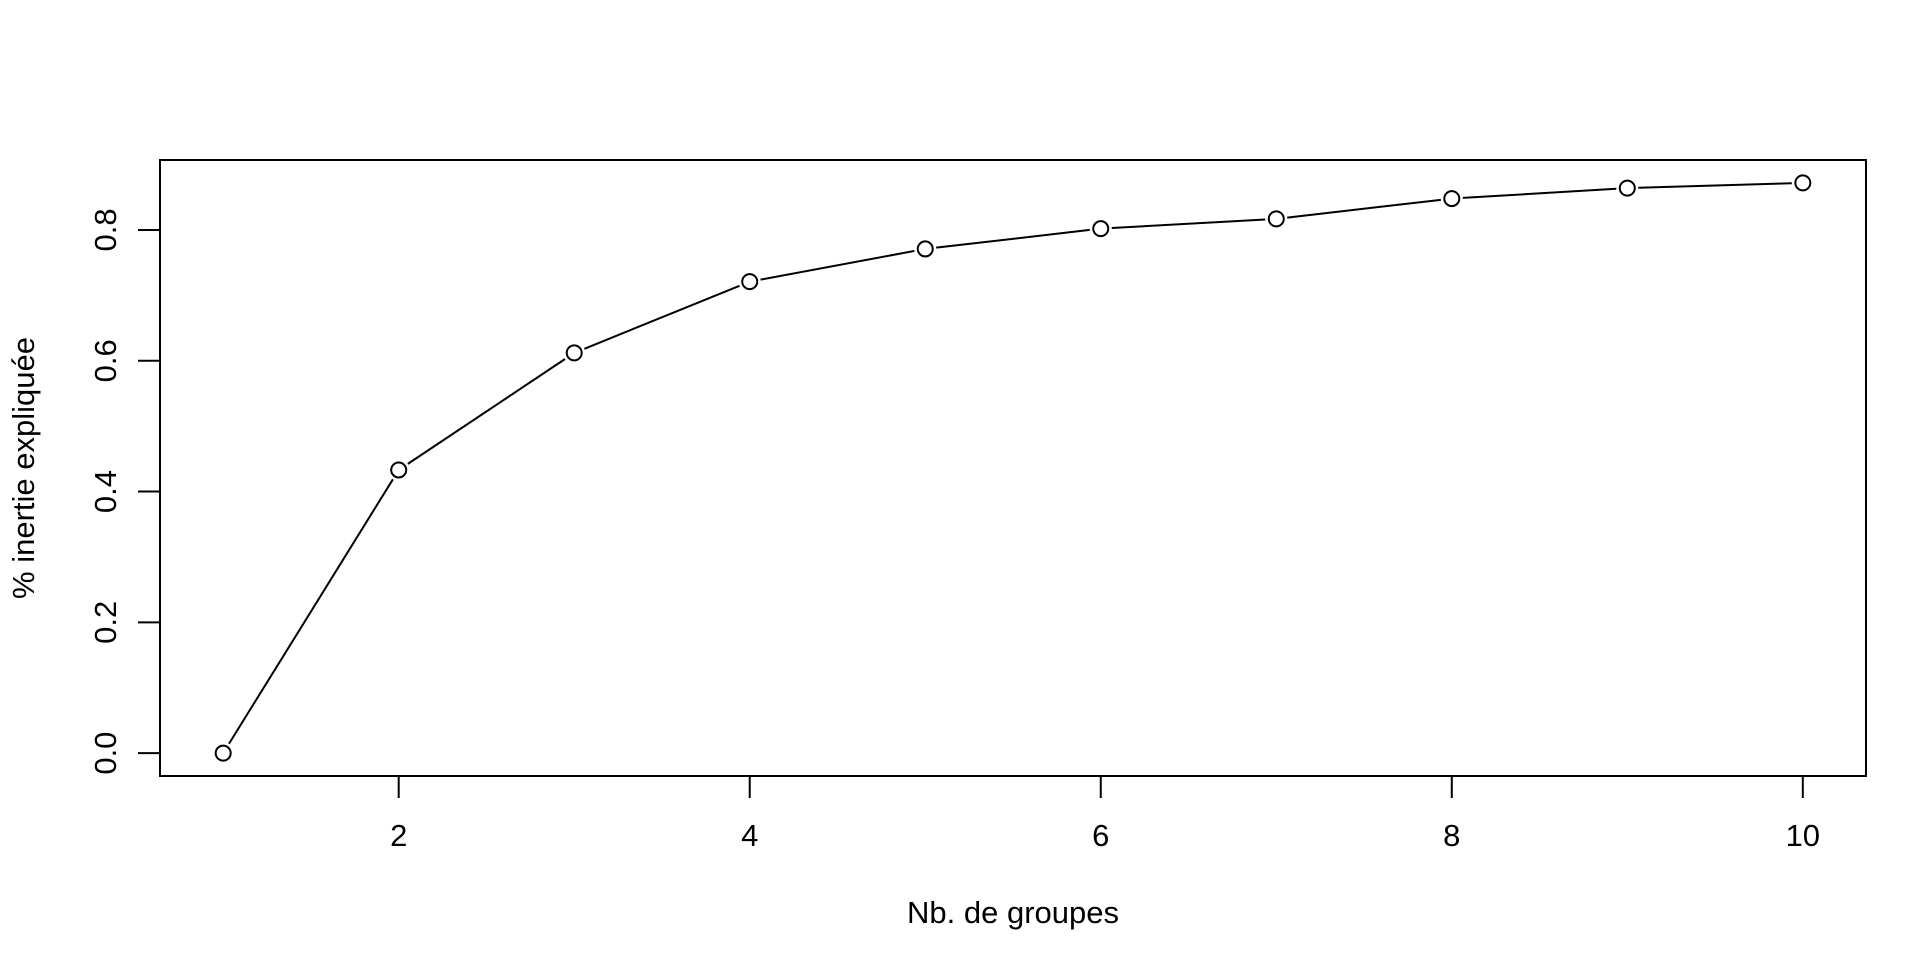  What do you see at coordinates (105, 753) in the screenshot?
I see `y-tick-label: 0.0` at bounding box center [105, 753].